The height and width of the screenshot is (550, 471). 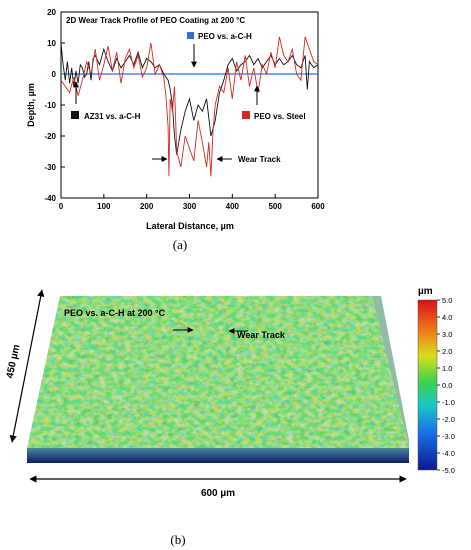 I want to click on x-tick-label: 400, so click(x=233, y=206).